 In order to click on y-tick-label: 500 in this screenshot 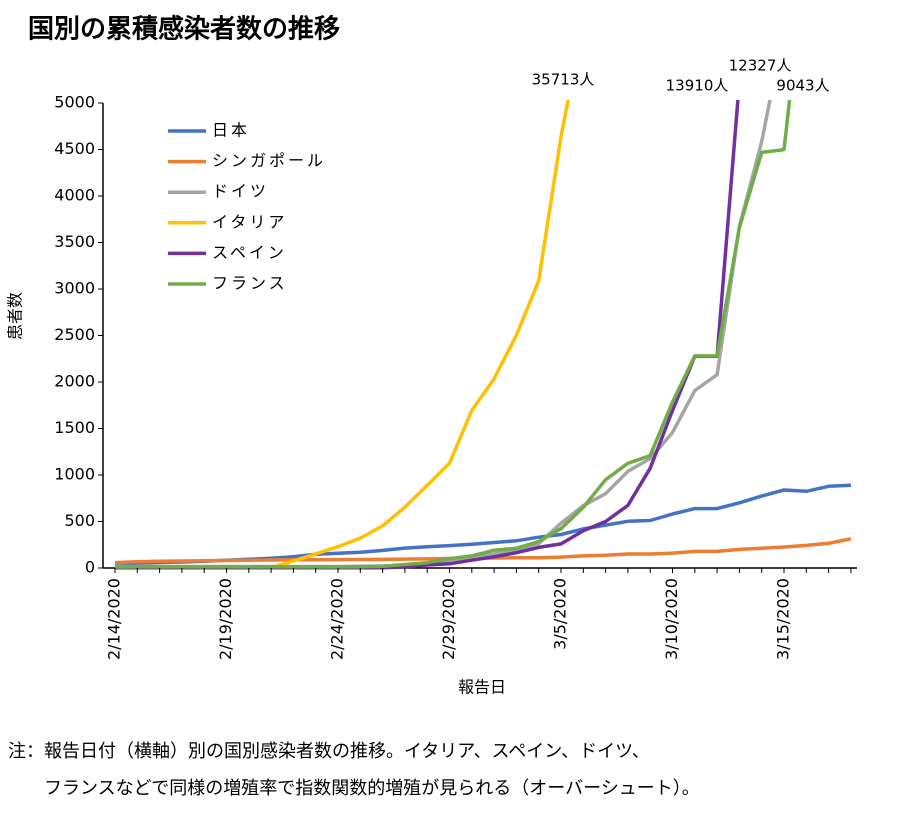, I will do `click(79, 520)`.